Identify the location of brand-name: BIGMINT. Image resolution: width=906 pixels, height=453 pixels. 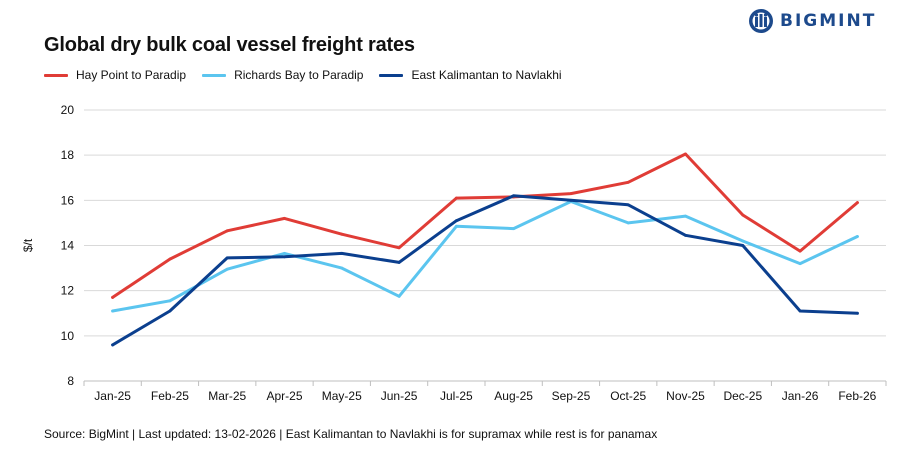
(828, 21).